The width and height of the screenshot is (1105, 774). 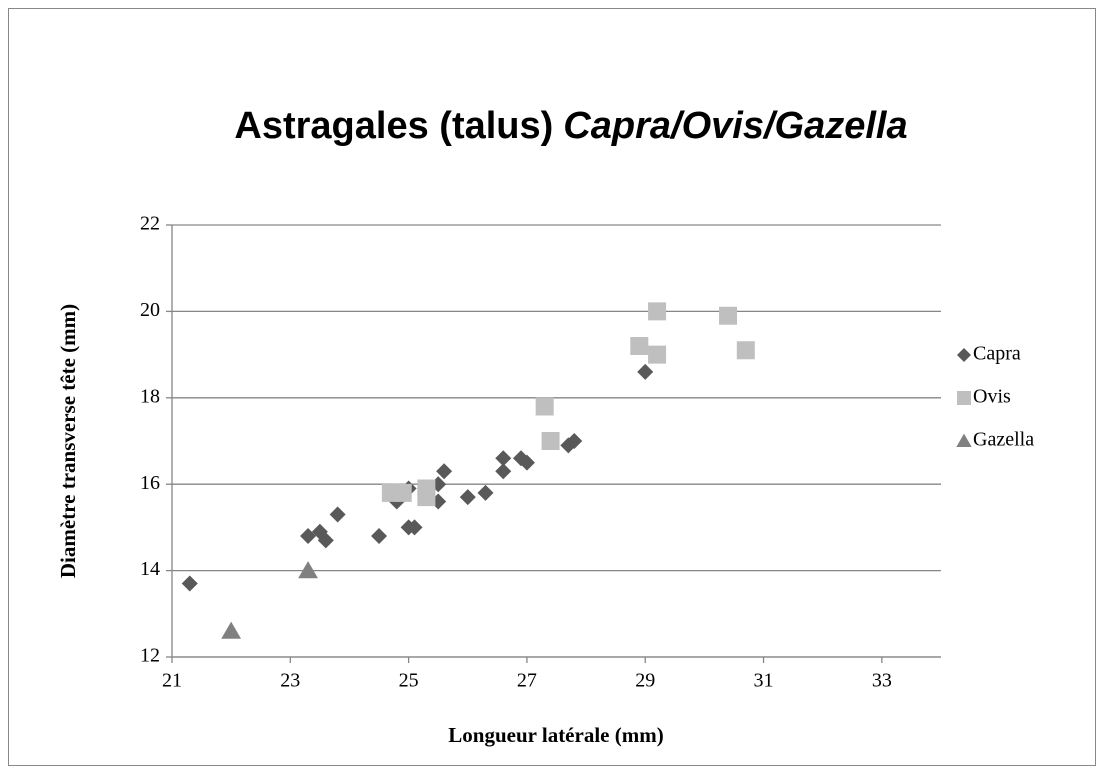 What do you see at coordinates (393, 126) in the screenshot?
I see `title-main: Astragales (talus)` at bounding box center [393, 126].